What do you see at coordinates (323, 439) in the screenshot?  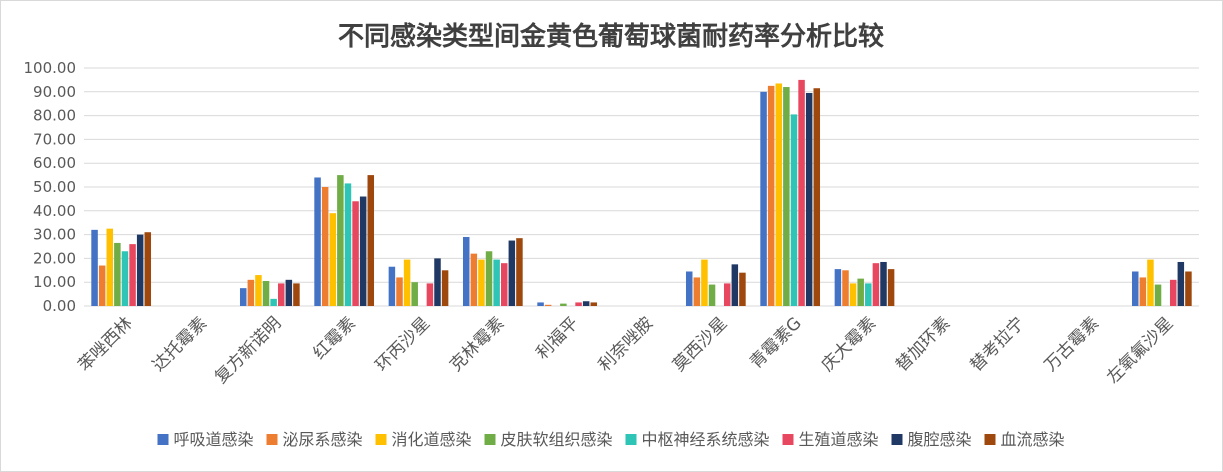 I see `legend-label: 泌尿系感染` at bounding box center [323, 439].